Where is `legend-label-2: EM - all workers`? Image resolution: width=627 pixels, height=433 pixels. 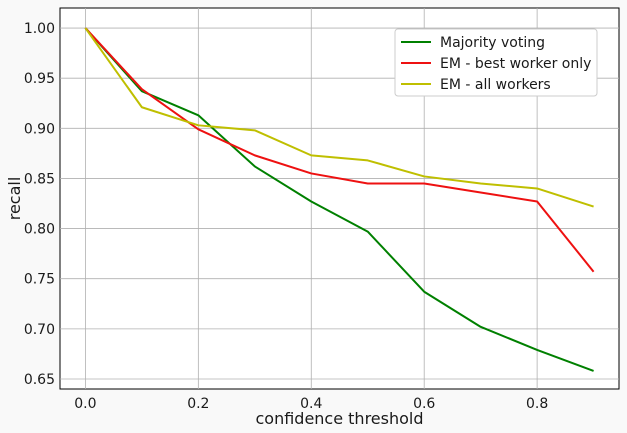 legend-label-2: EM - all workers is located at coordinates (495, 85).